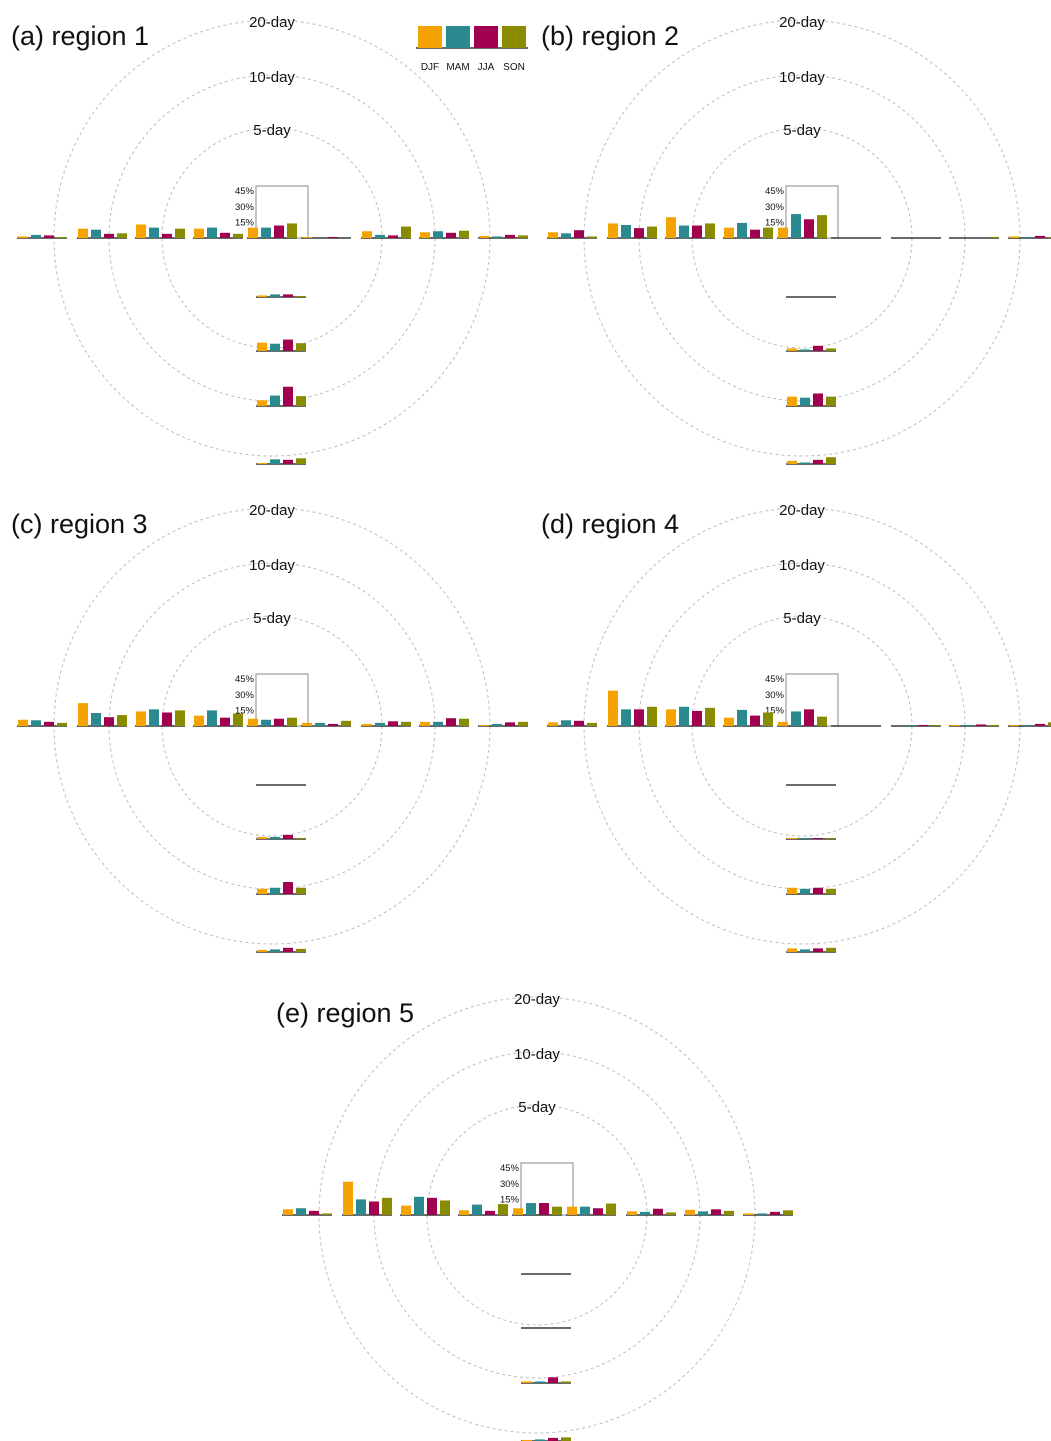  I want to click on panel-title: (d) region 4, so click(610, 524).